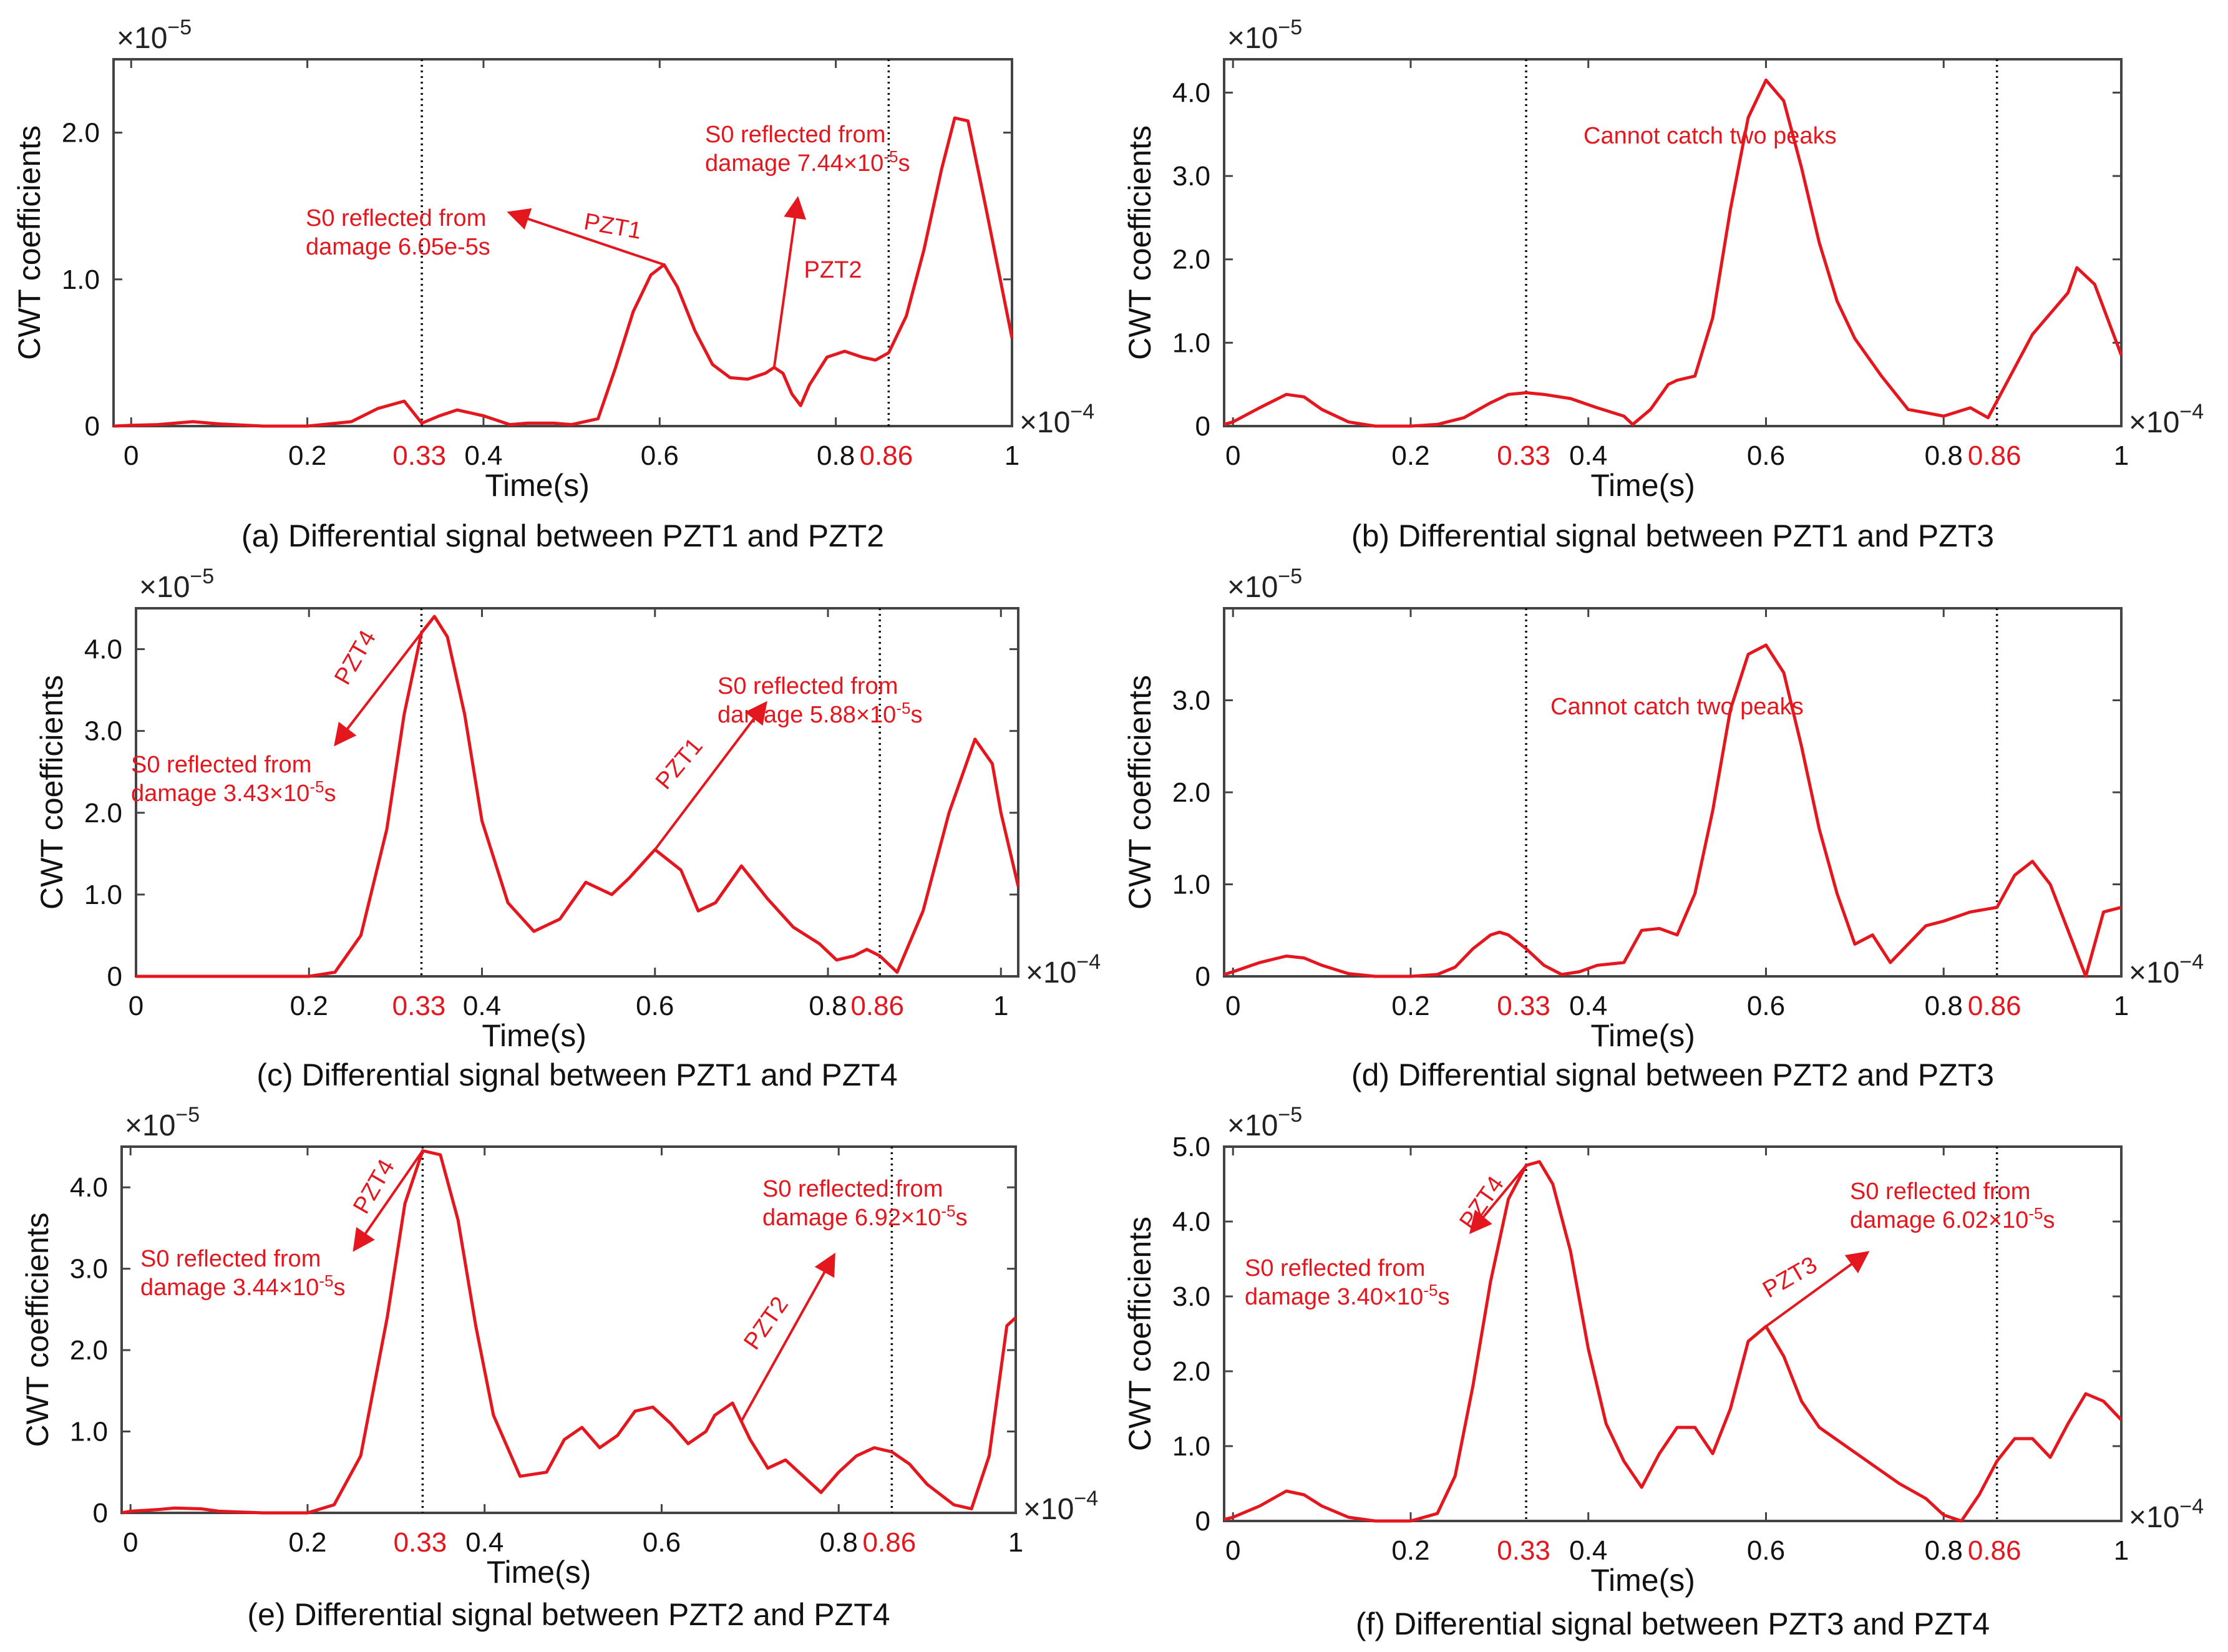 This screenshot has height=1652, width=2228. What do you see at coordinates (766, 1323) in the screenshot?
I see `sensor-label: PZT2` at bounding box center [766, 1323].